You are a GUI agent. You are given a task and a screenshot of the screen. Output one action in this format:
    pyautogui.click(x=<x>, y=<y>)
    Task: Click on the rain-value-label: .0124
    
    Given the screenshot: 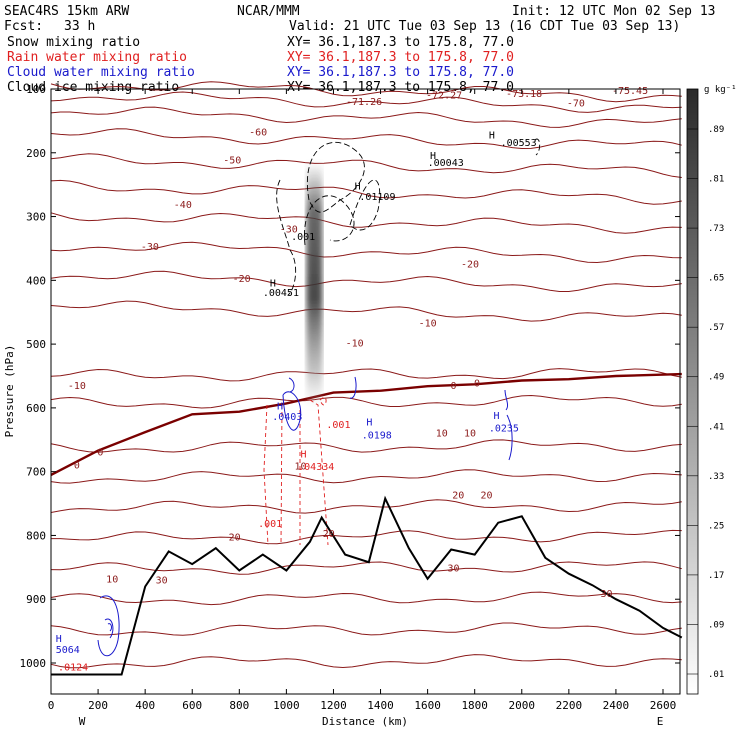 What is the action you would take?
    pyautogui.click(x=73, y=667)
    